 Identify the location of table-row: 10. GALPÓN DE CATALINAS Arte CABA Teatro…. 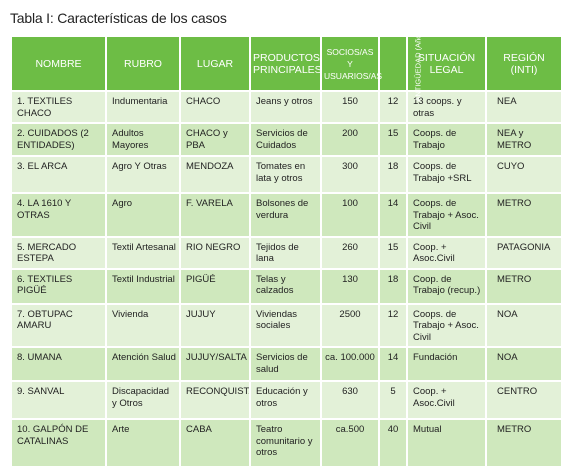
(286, 443).